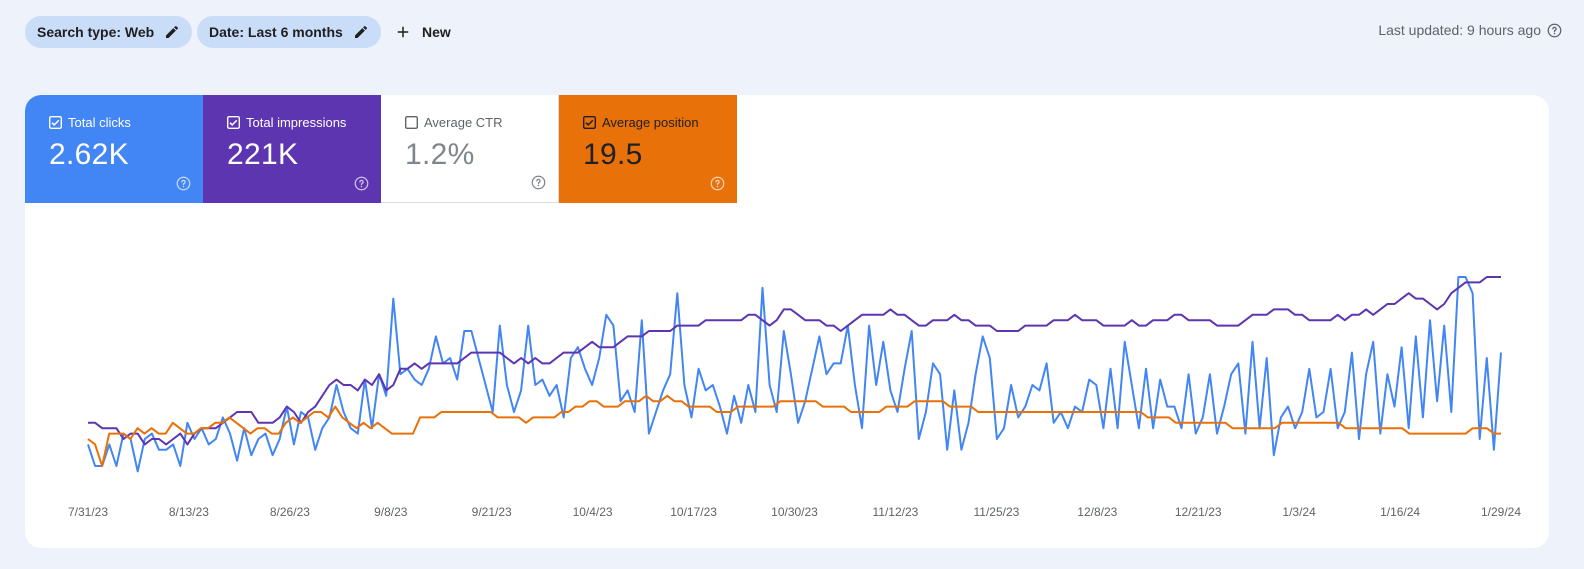 The image size is (1584, 569). Describe the element at coordinates (1501, 512) in the screenshot. I see `x-tick-label: 1/29/24` at that location.